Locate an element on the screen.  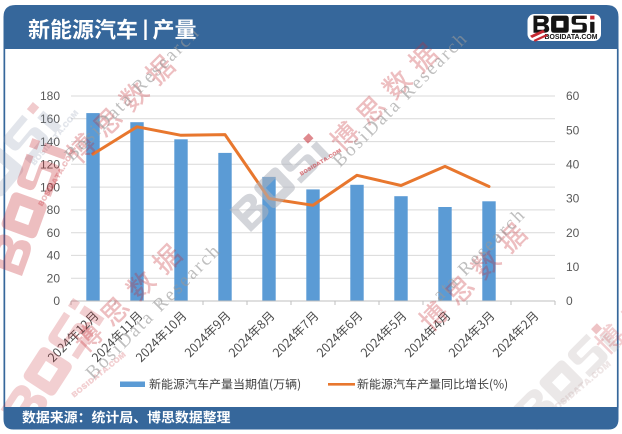
svg-text: 30 is located at coordinates (573, 199).